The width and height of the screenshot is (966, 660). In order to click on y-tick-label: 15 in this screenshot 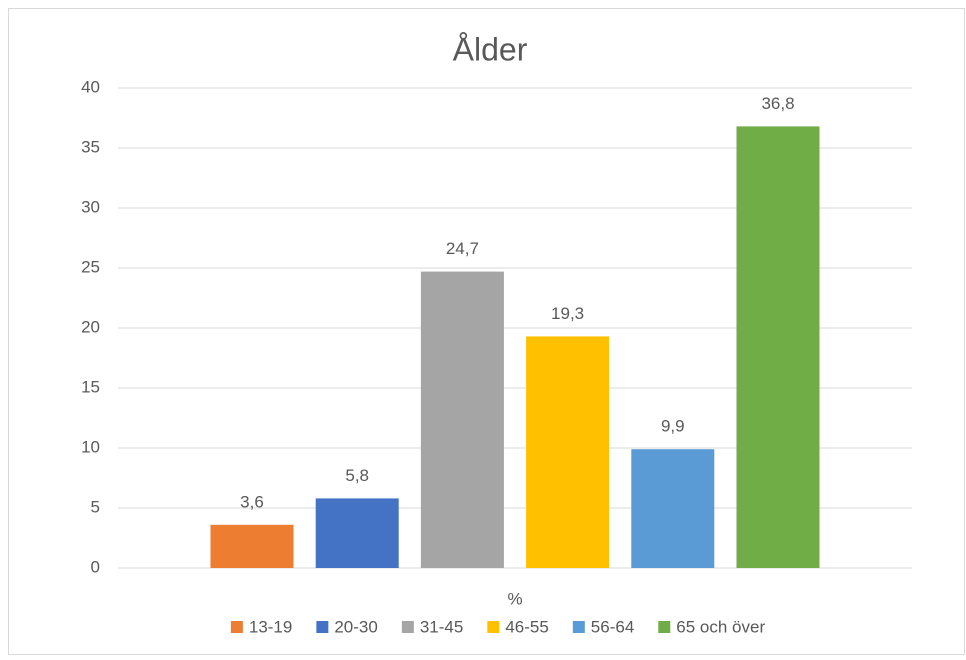, I will do `click(90, 386)`.